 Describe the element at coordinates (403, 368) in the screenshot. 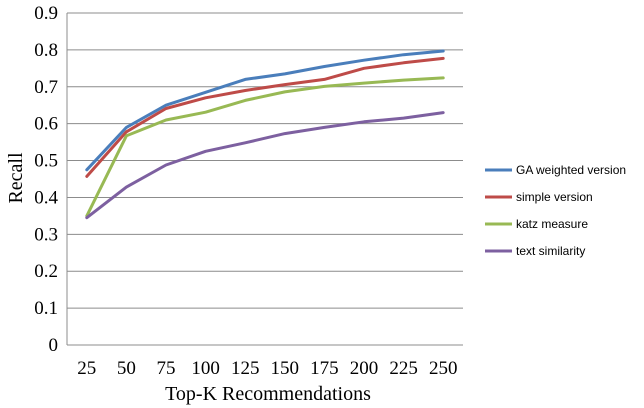

I see `x-tick-label: 225` at that location.